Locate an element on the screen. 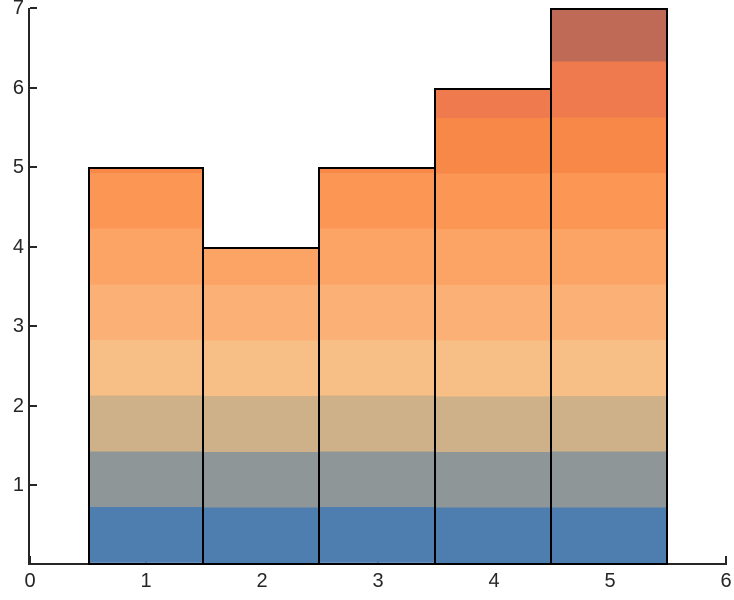 The width and height of the screenshot is (734, 600). x-tick-label-4: 4 is located at coordinates (494, 581).